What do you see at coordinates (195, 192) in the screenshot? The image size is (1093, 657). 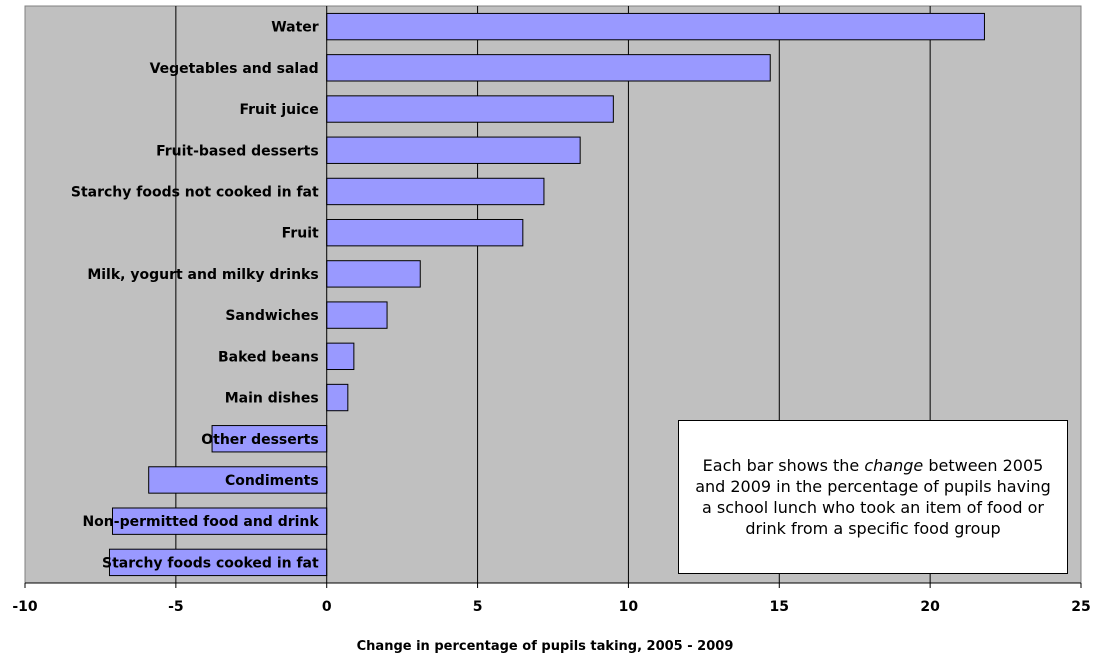 I see `category-label: Starchy foods not cooked in fat` at bounding box center [195, 192].